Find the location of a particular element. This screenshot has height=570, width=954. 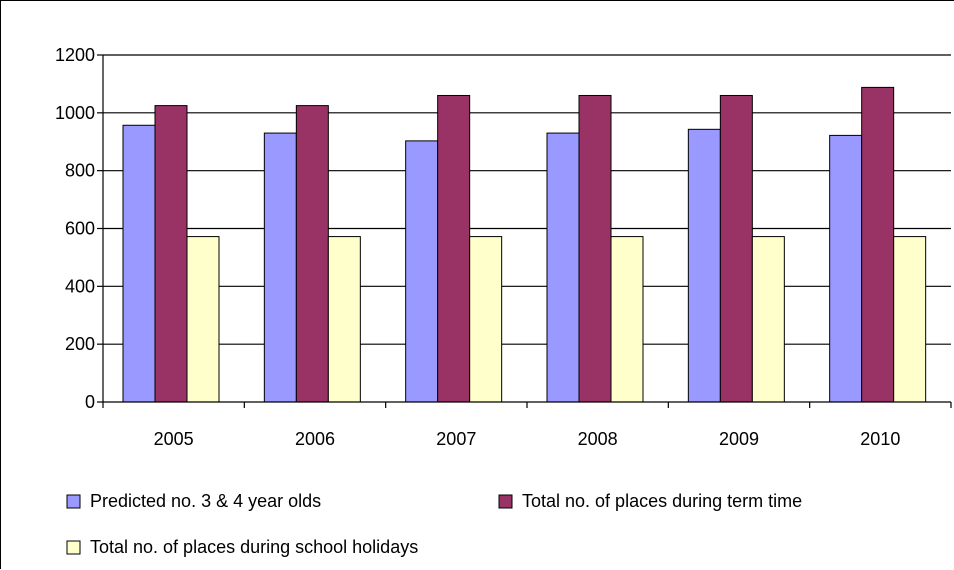

y-tick-label: 1000 is located at coordinates (75, 113).